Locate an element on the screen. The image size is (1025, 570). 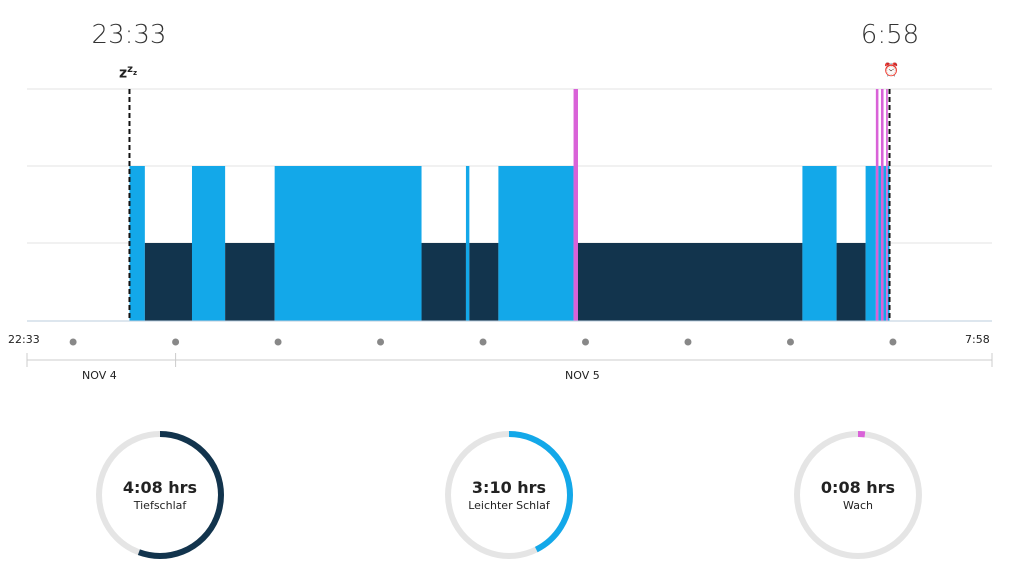
awake-summary: 0:08 hrs Wach is located at coordinates (858, 495).